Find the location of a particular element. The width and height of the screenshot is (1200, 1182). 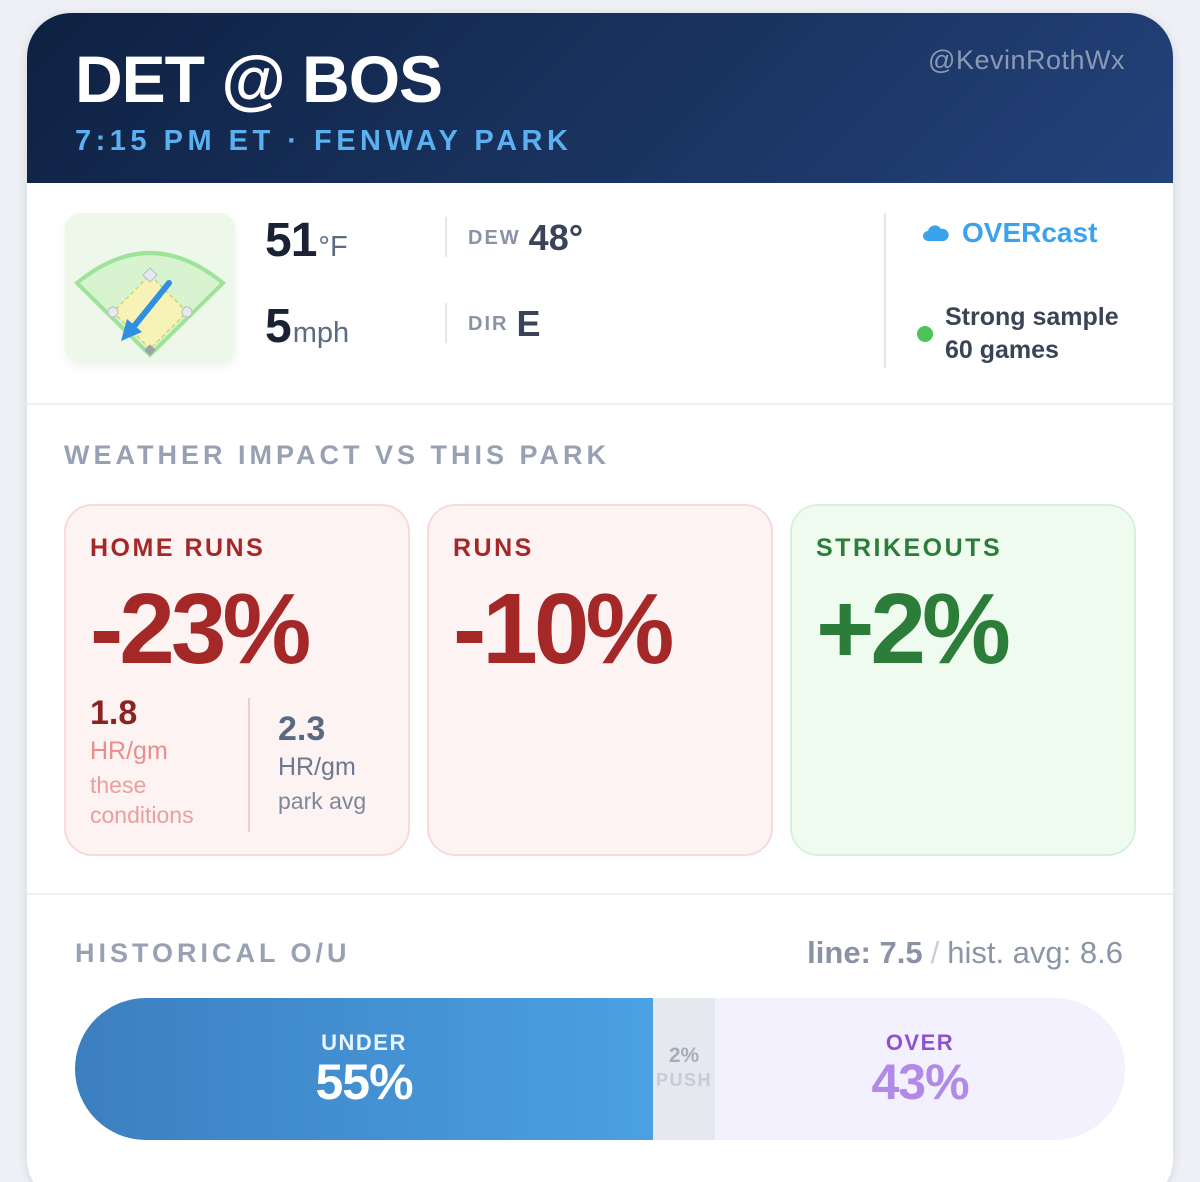

under-label: UNDER is located at coordinates (364, 1042).